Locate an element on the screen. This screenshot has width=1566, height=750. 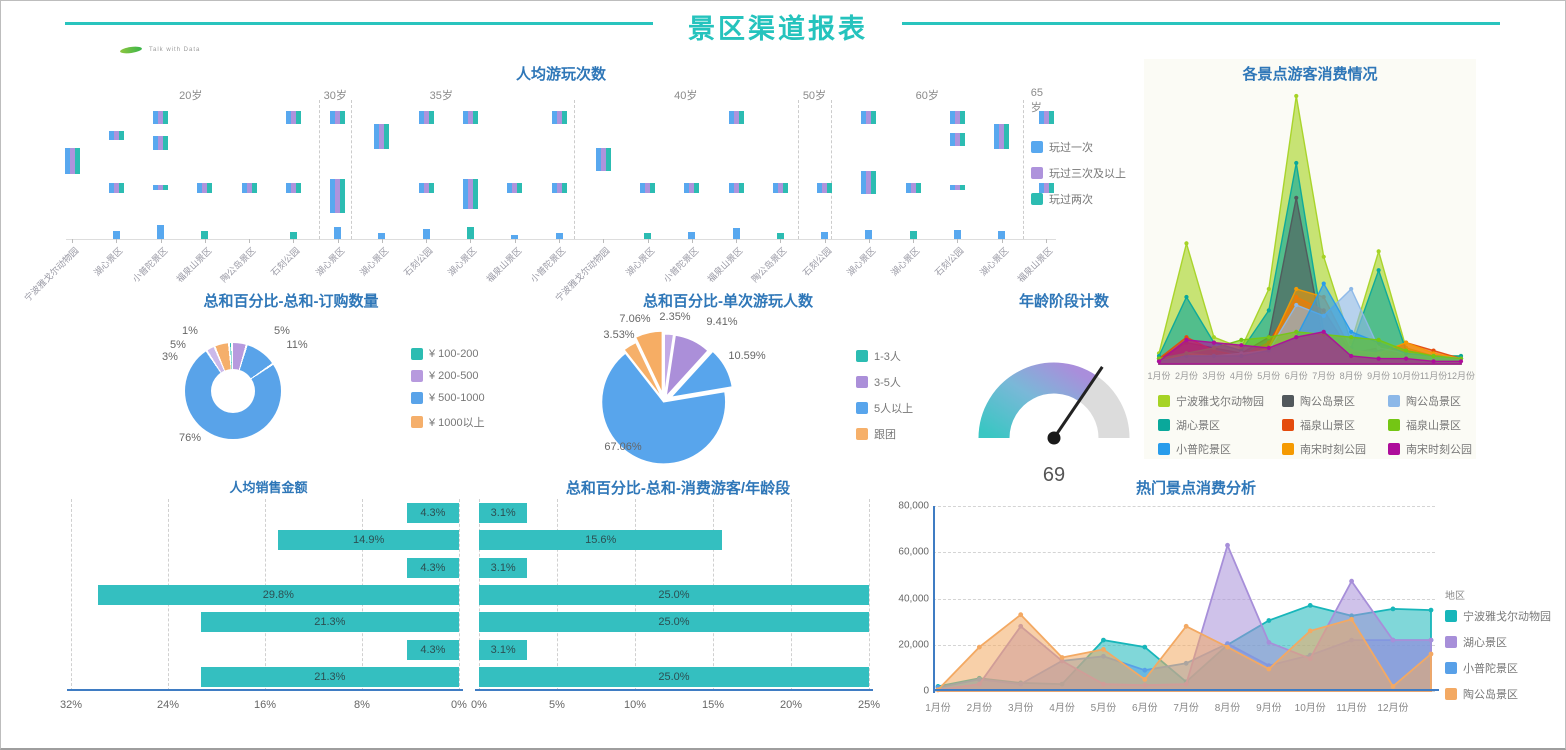
bar-value-label: 21.3% is located at coordinates (330, 622).